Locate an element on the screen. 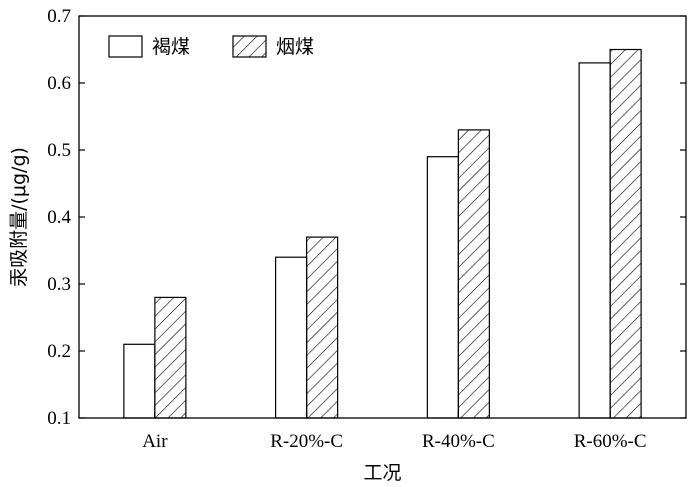  y-tick-label: 0.6 is located at coordinates (59, 83).